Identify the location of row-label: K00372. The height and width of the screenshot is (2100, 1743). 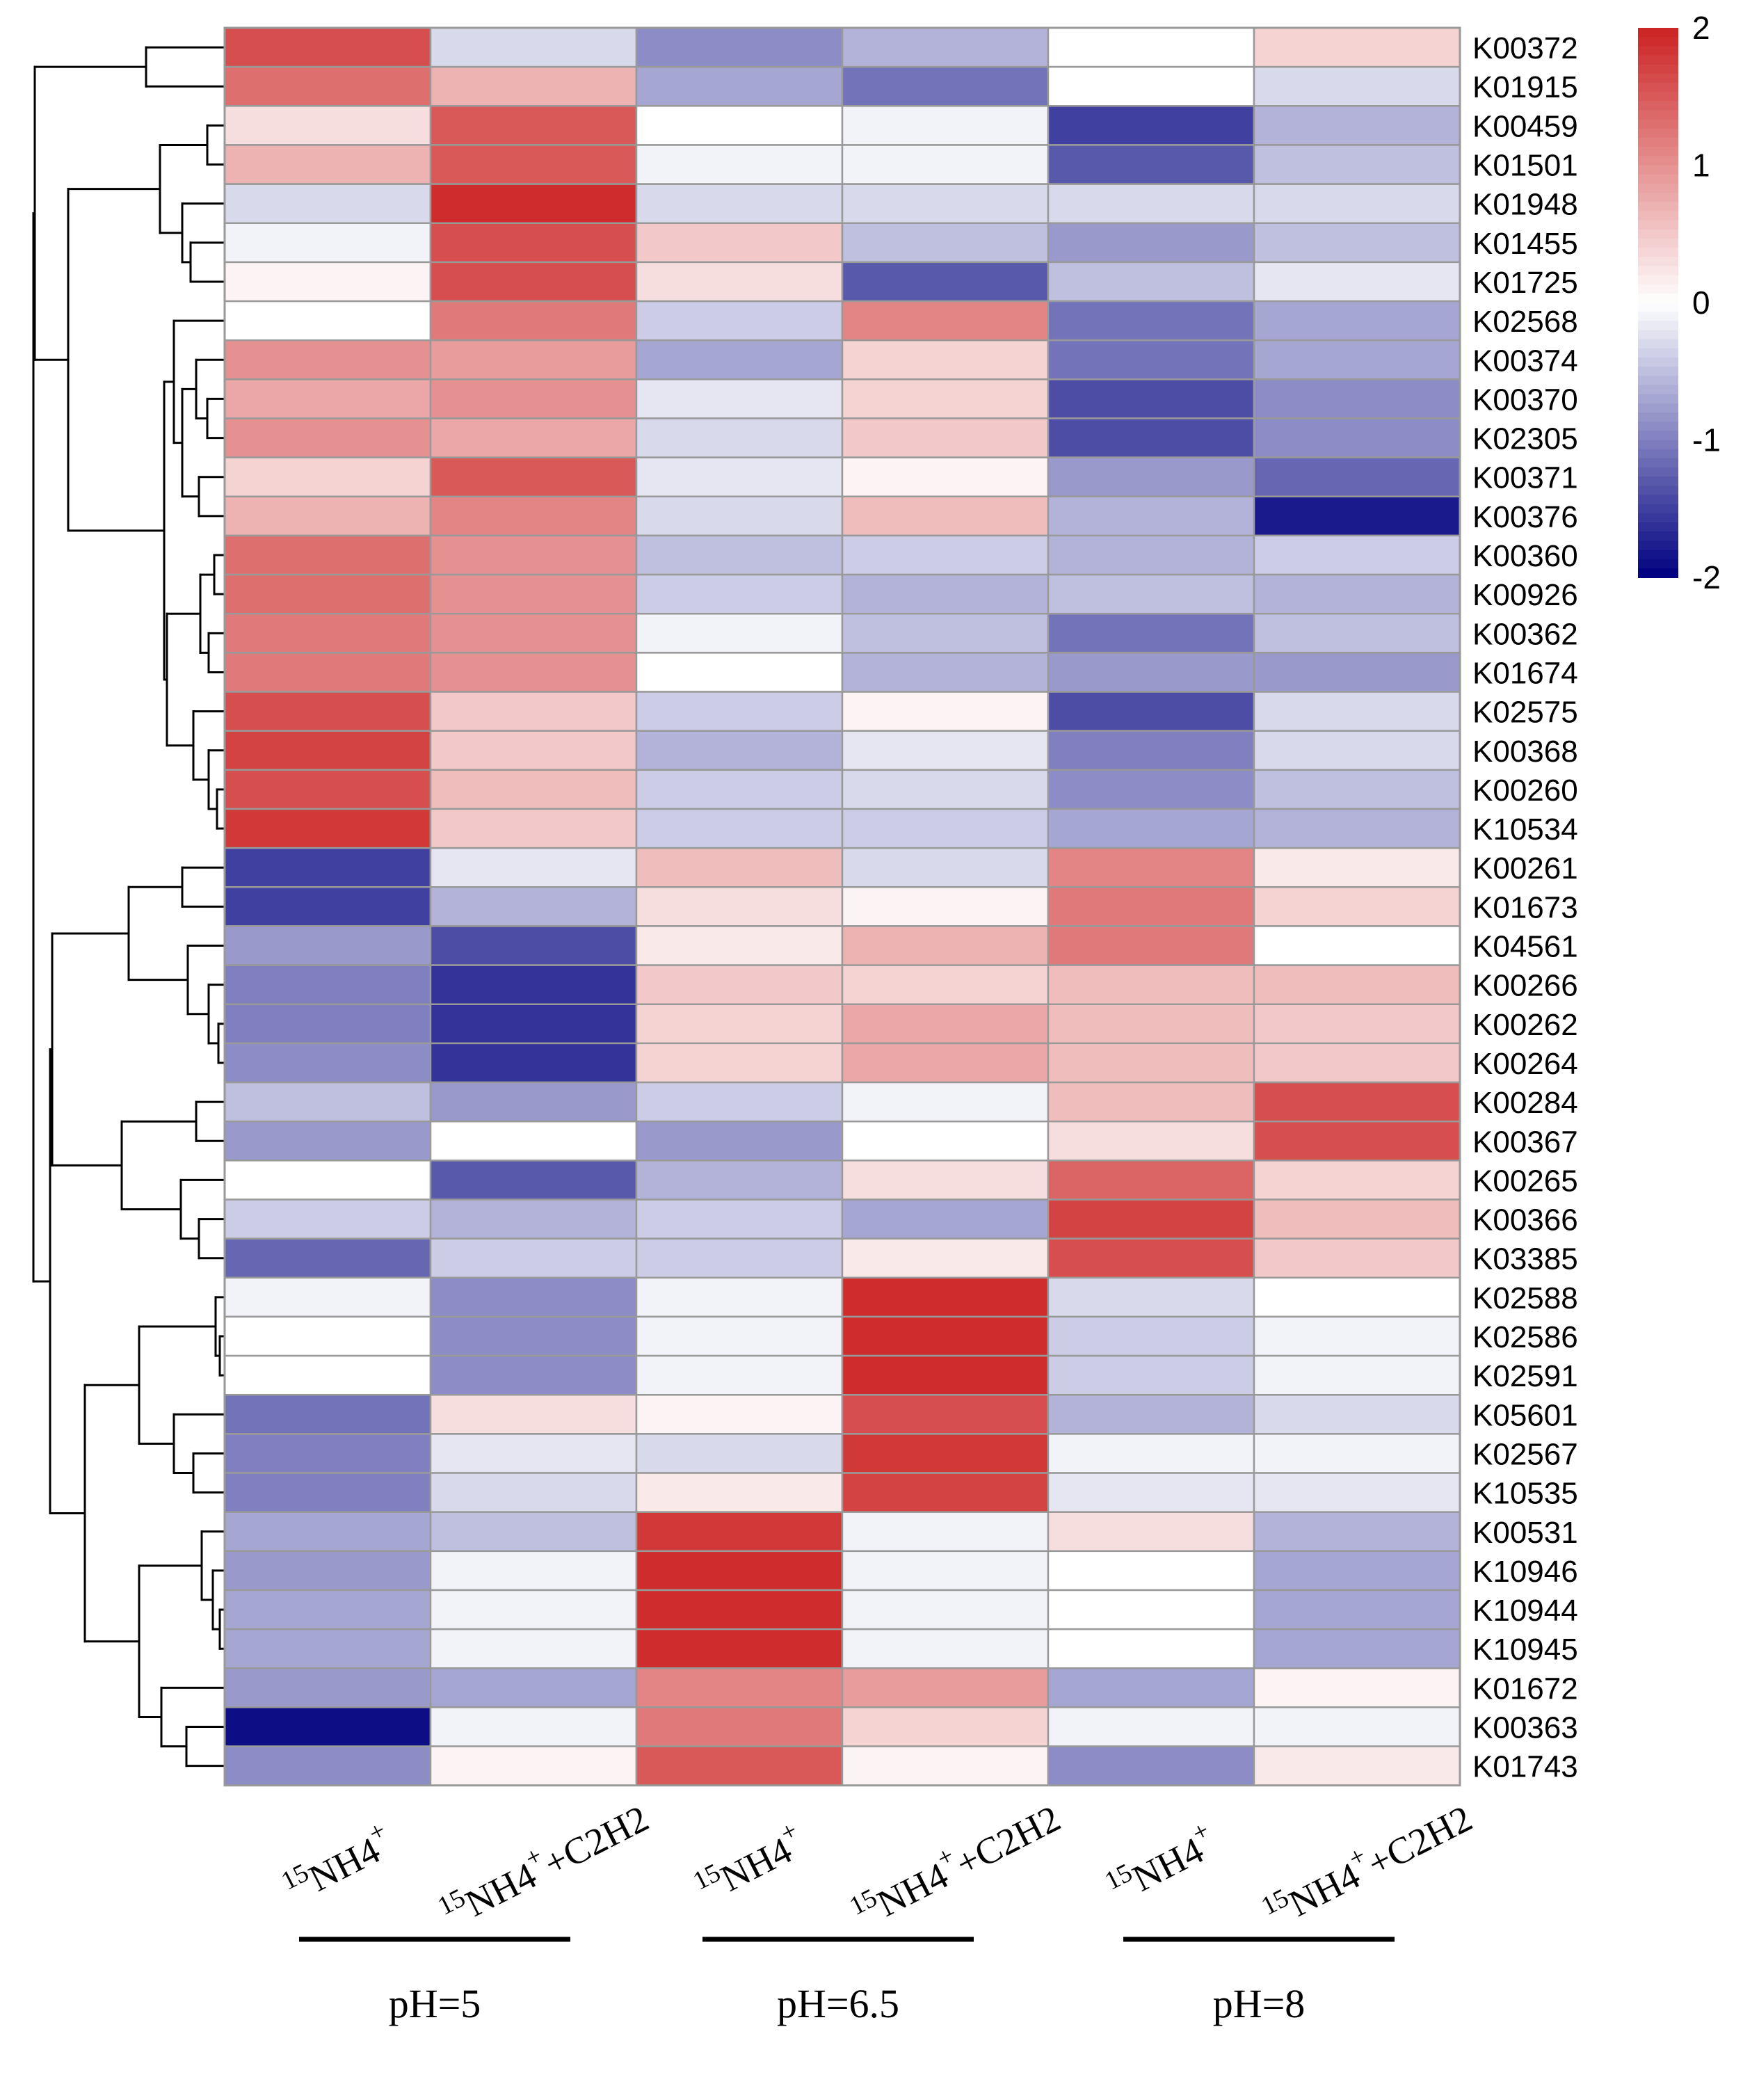
(1525, 48).